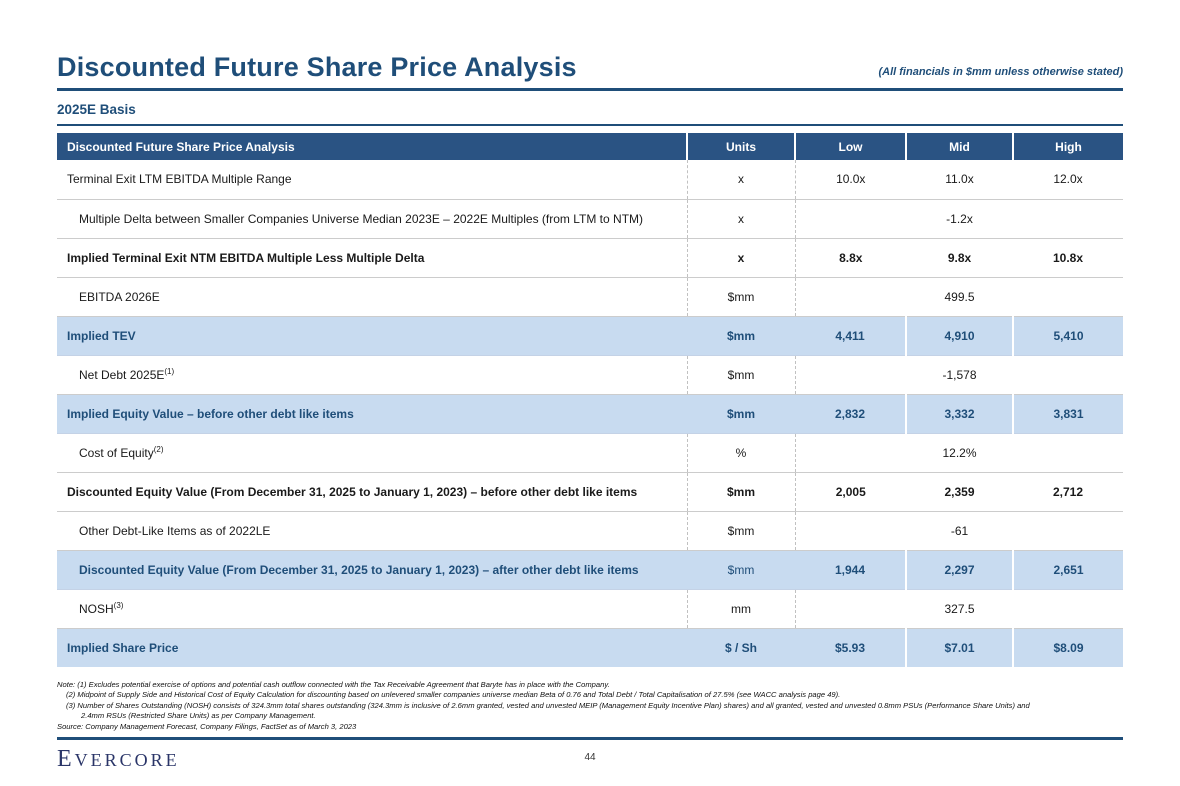 The width and height of the screenshot is (1180, 786). Describe the element at coordinates (66, 759) in the screenshot. I see `logo-initial: E` at that location.